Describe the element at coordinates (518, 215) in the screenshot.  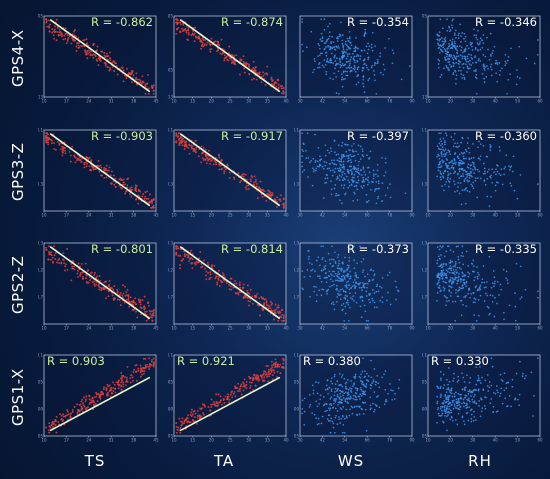
I see `x-tick-label: 50` at that location.